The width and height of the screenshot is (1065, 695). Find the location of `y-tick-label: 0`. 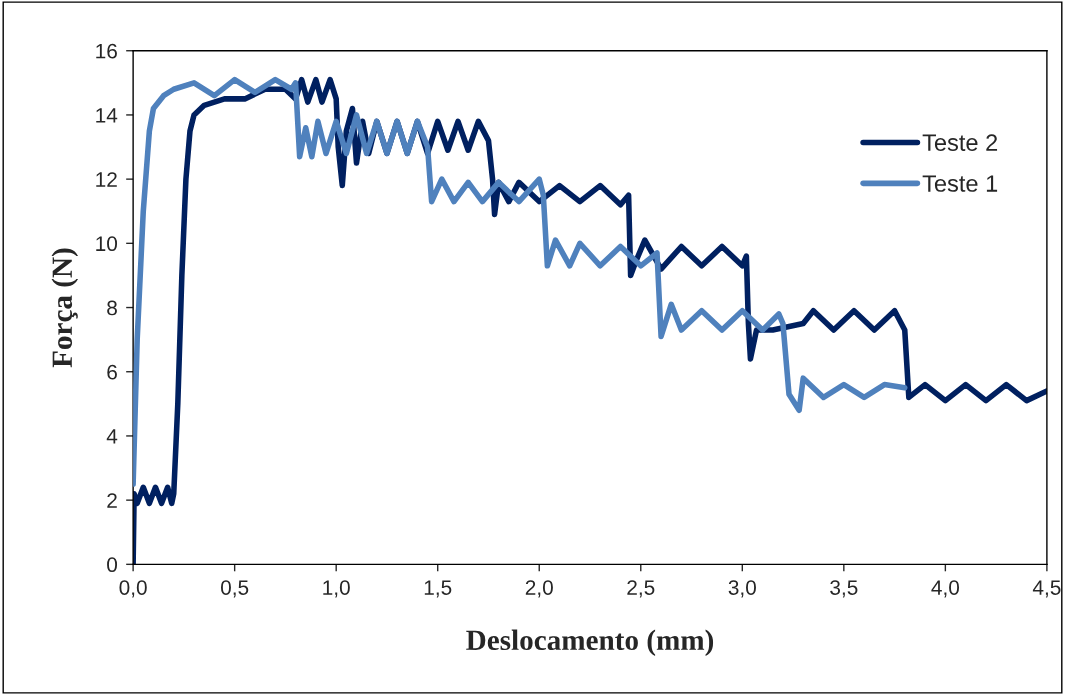

y-tick-label: 0 is located at coordinates (112, 565).